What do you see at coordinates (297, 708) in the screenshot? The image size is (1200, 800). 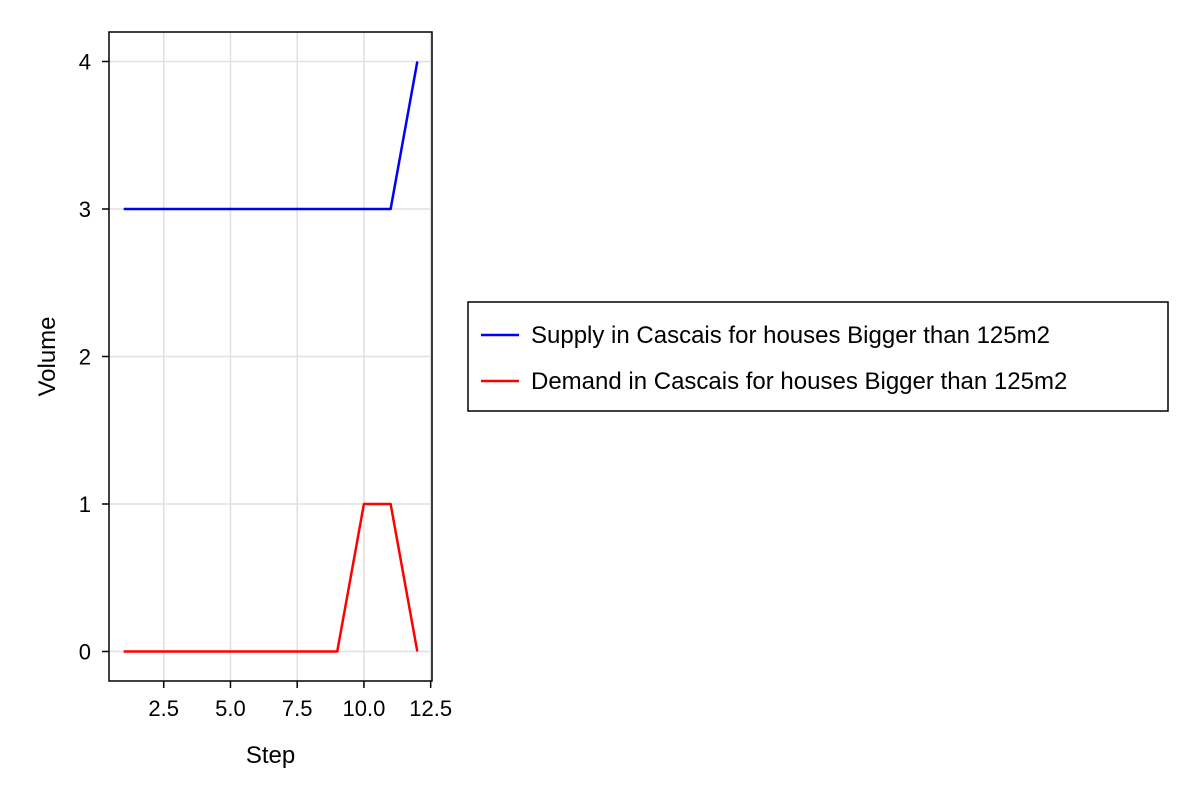 I see `x-tick-label: 7.5` at bounding box center [297, 708].